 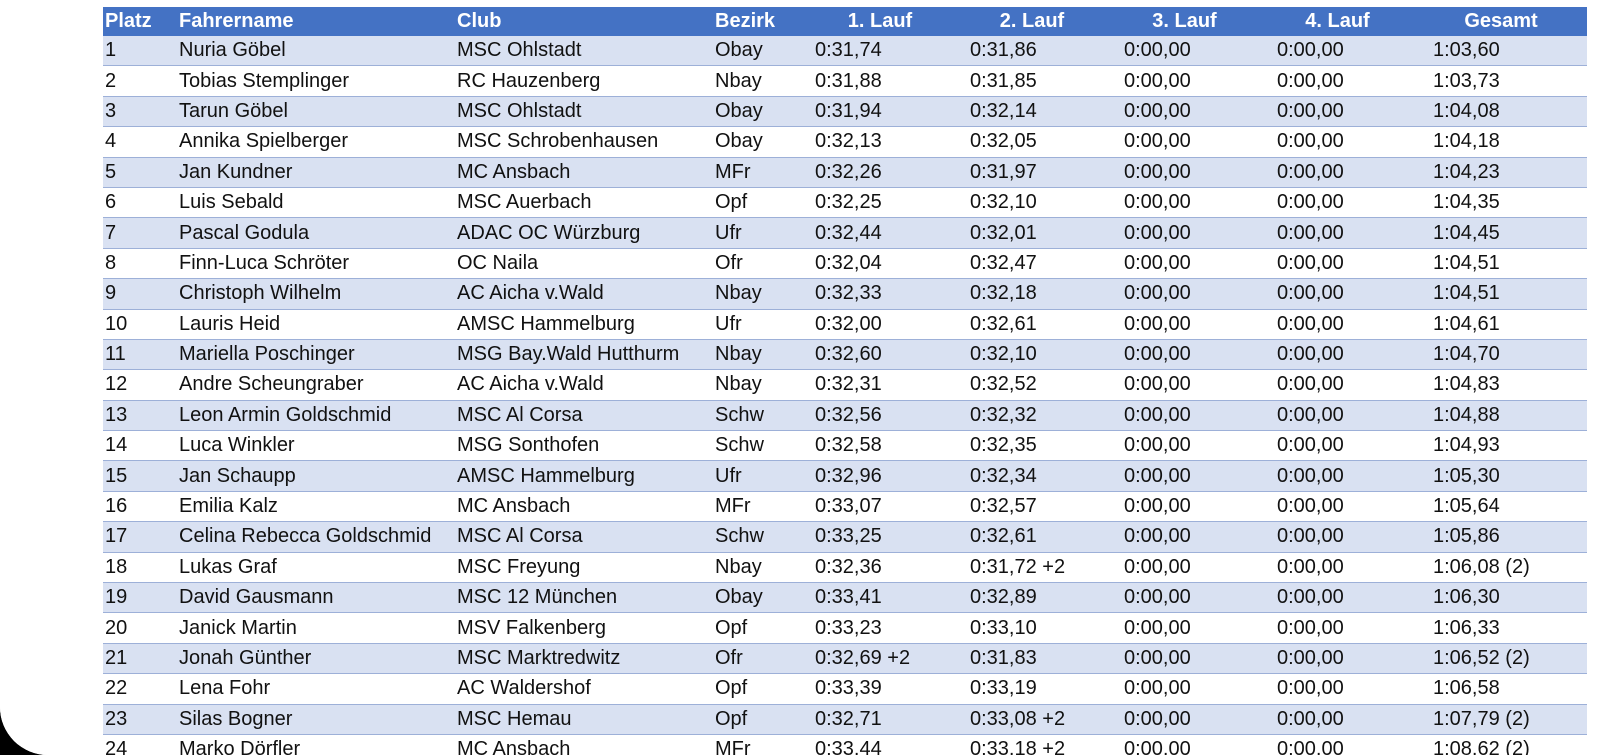 I want to click on cell-platz: 18, so click(x=140, y=568).